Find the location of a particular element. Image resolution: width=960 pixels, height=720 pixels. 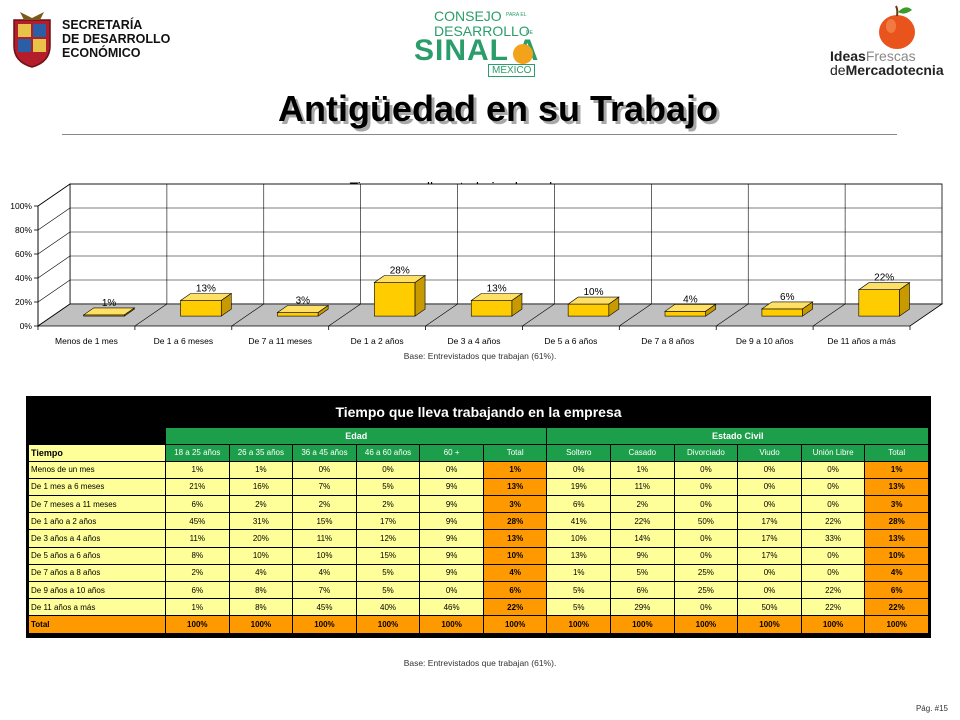

table-cell: 15% is located at coordinates (388, 555).